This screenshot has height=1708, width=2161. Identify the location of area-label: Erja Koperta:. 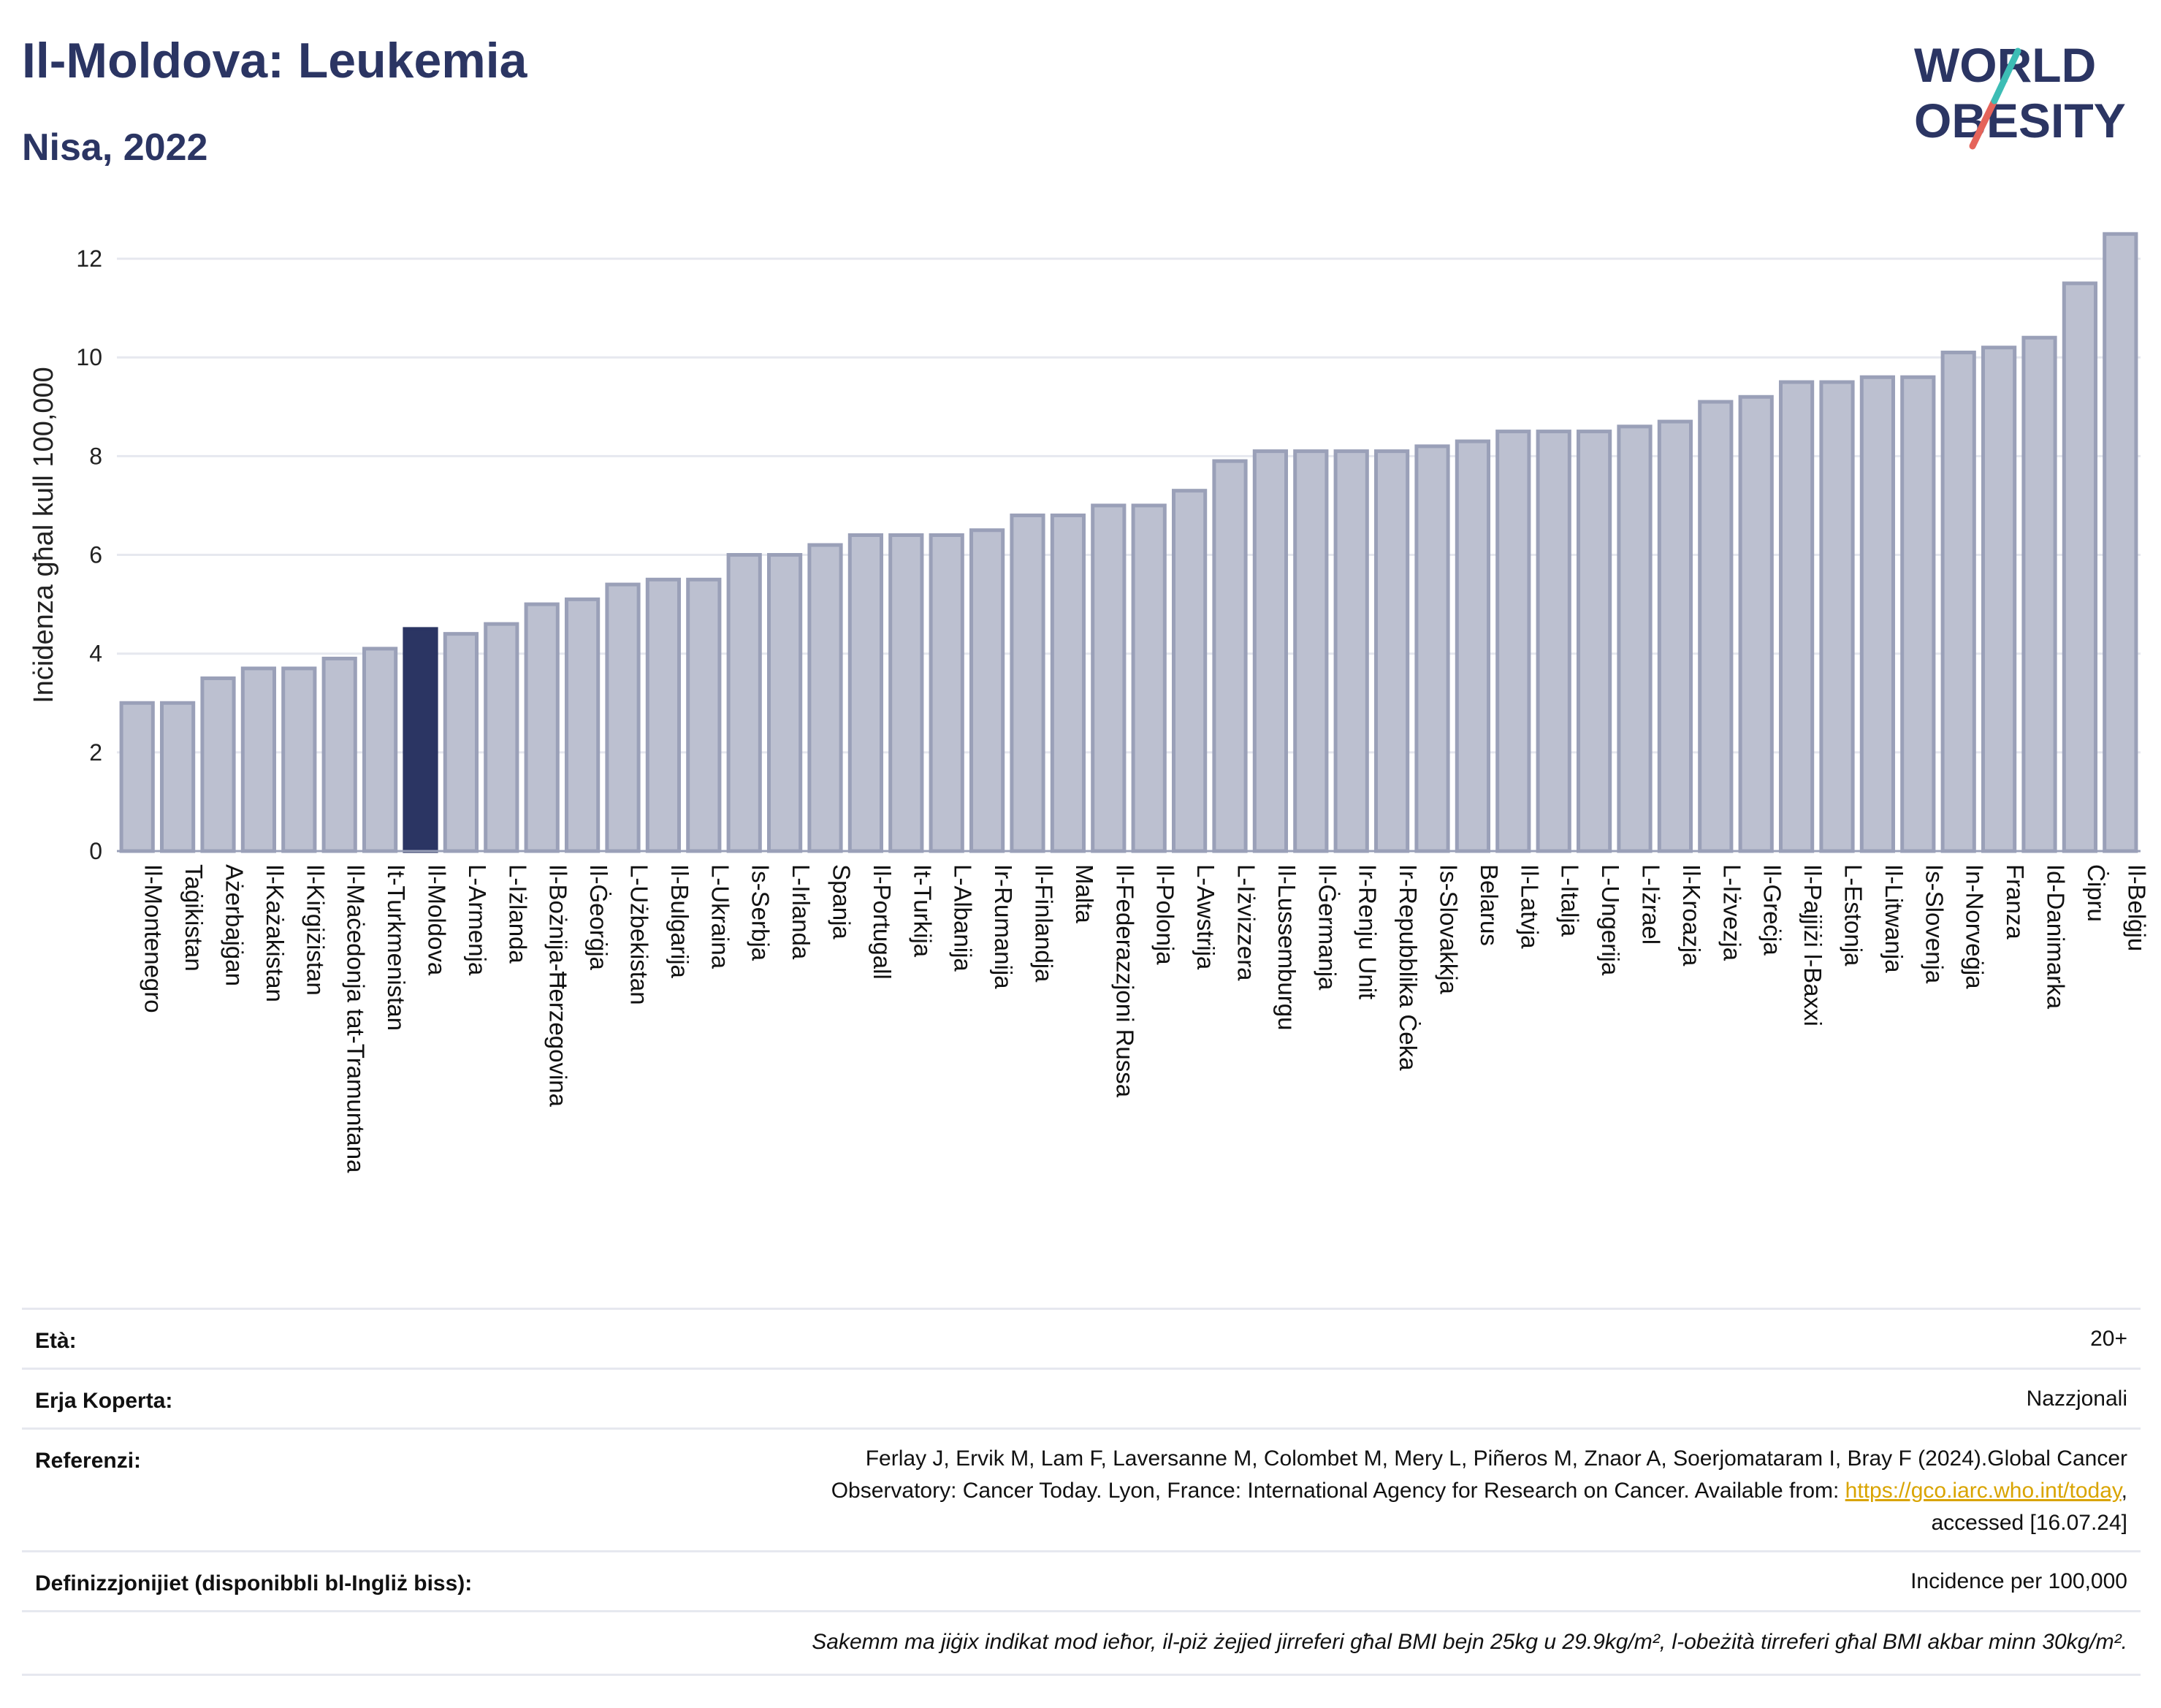
(104, 1401).